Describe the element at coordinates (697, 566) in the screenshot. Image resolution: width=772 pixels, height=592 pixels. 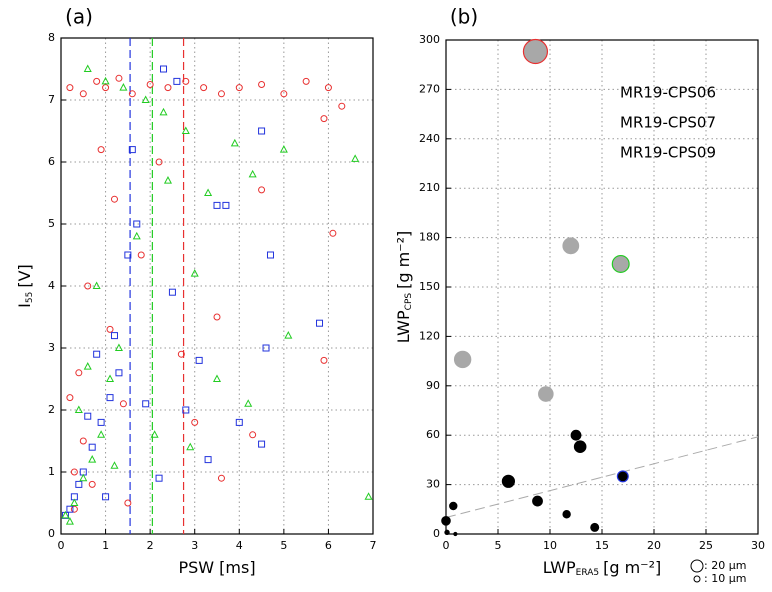
I see `size-legend-marker` at that location.